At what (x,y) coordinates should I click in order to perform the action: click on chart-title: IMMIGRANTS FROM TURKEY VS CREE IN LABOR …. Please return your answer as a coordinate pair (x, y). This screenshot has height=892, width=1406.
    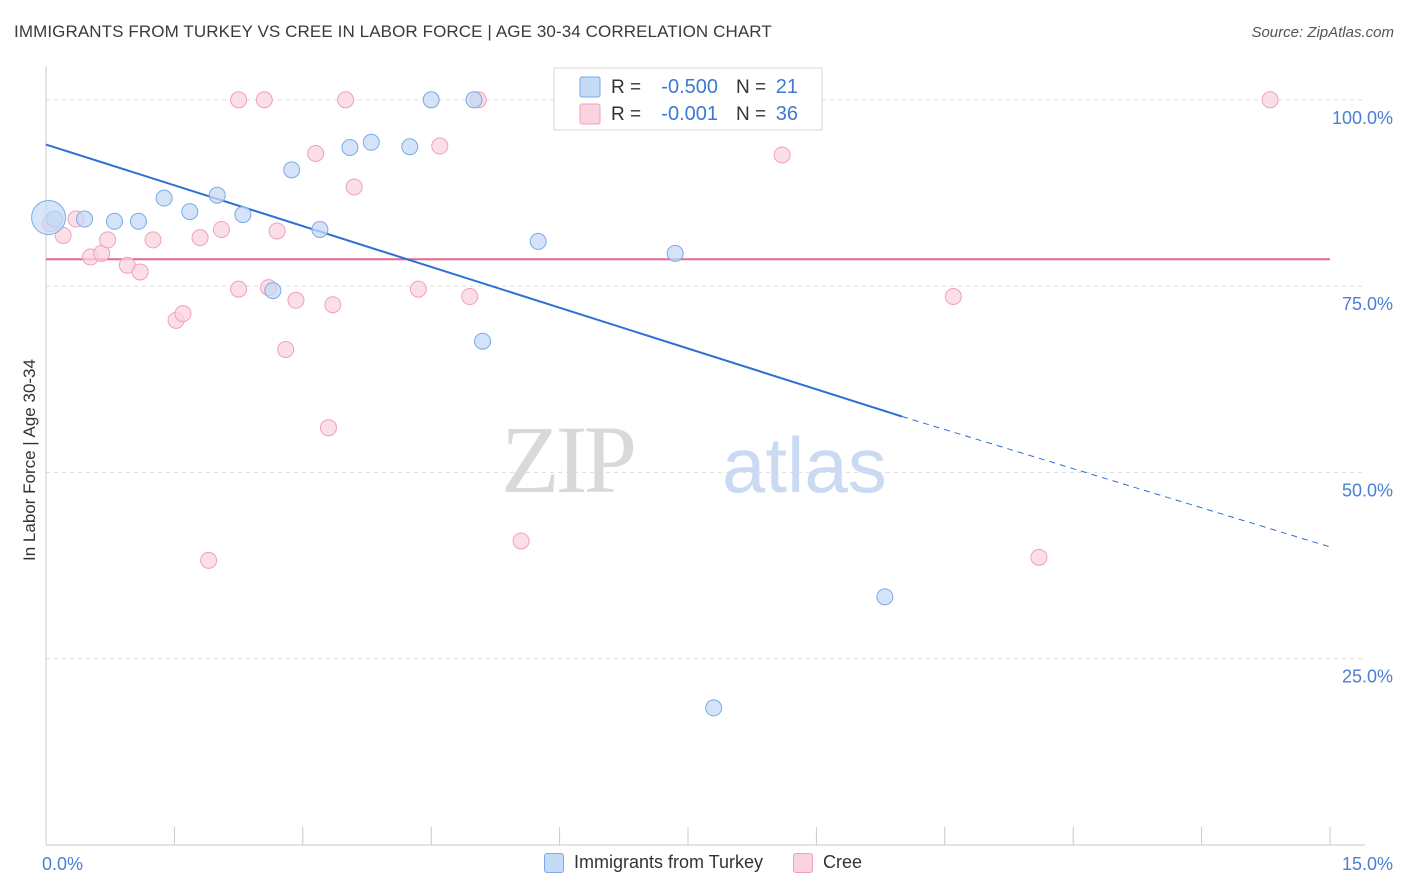
    Looking at the image, I should click on (393, 31).